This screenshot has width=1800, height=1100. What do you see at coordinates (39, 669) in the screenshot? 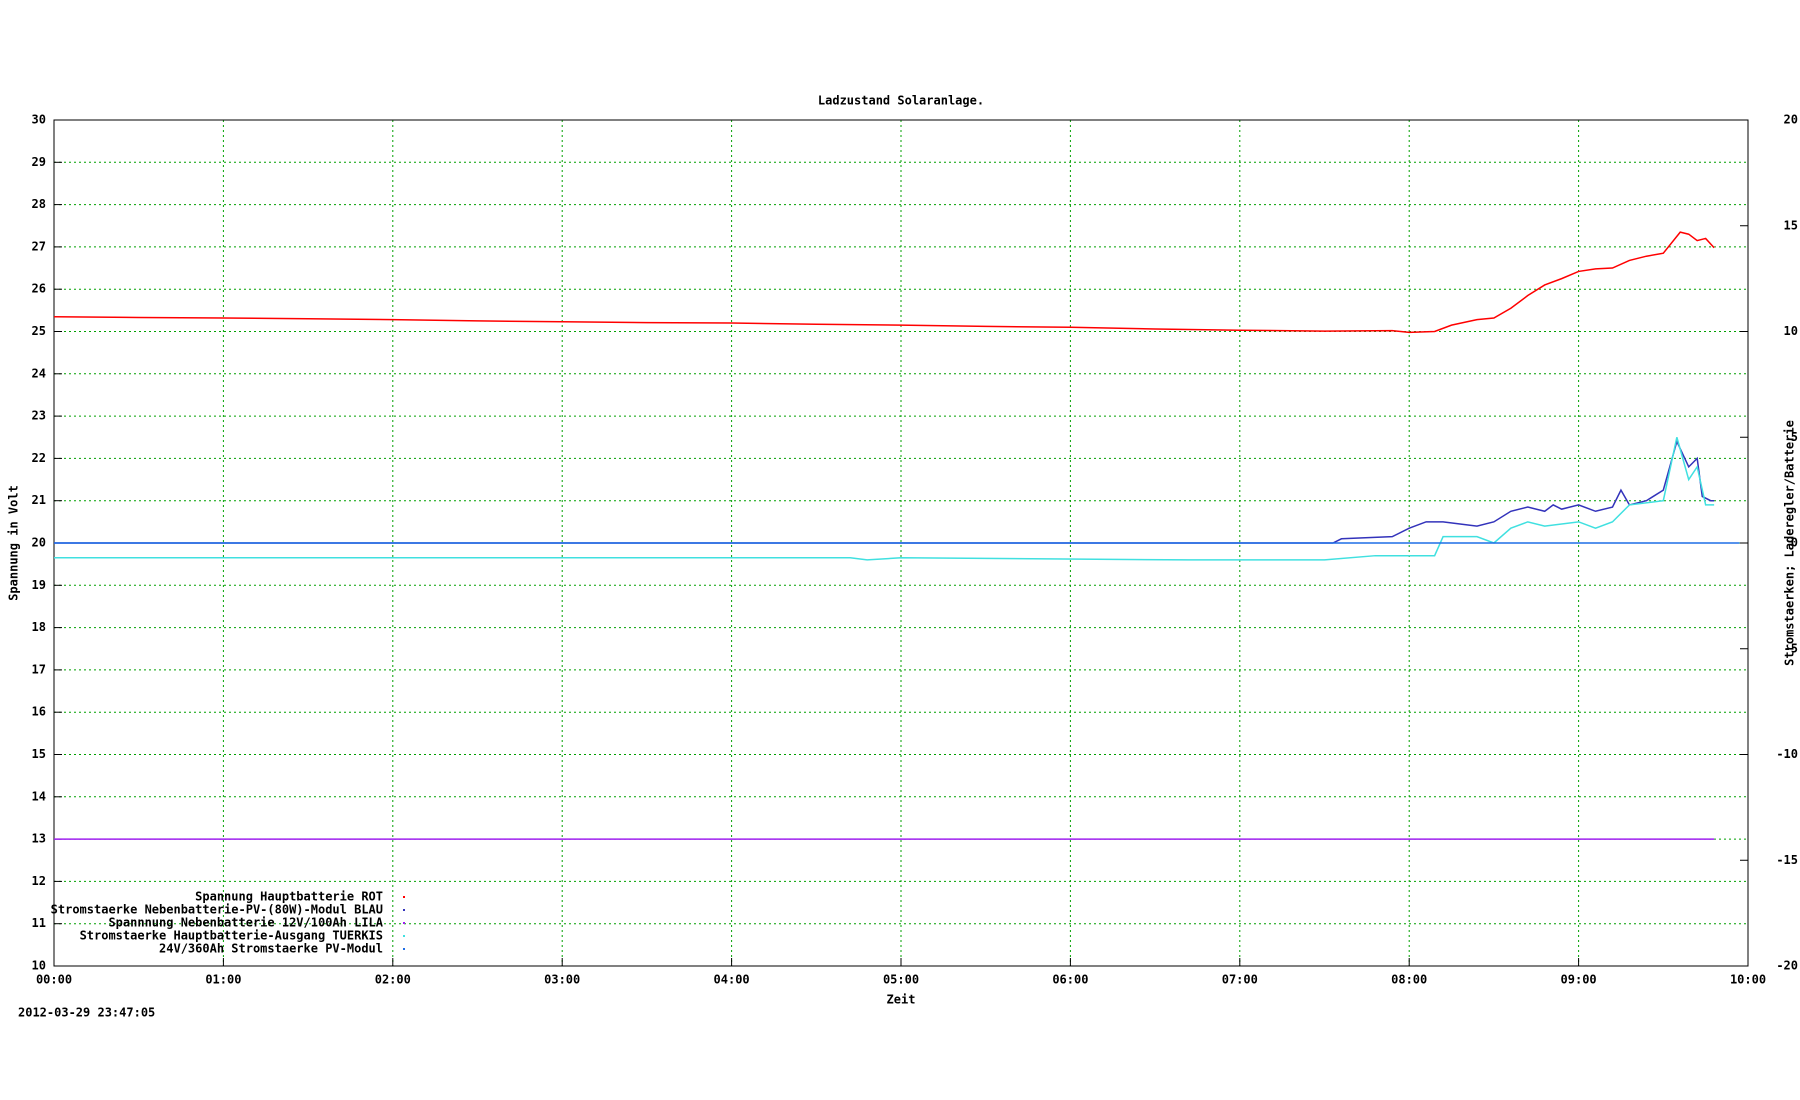
I see `y-tick-label: 17` at bounding box center [39, 669].